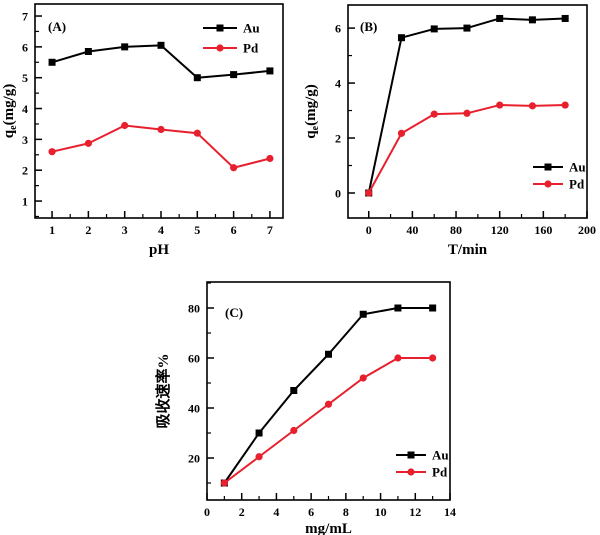 The width and height of the screenshot is (600, 535). Describe the element at coordinates (328, 528) in the screenshot. I see `x-axis-label: mg/mL` at that location.